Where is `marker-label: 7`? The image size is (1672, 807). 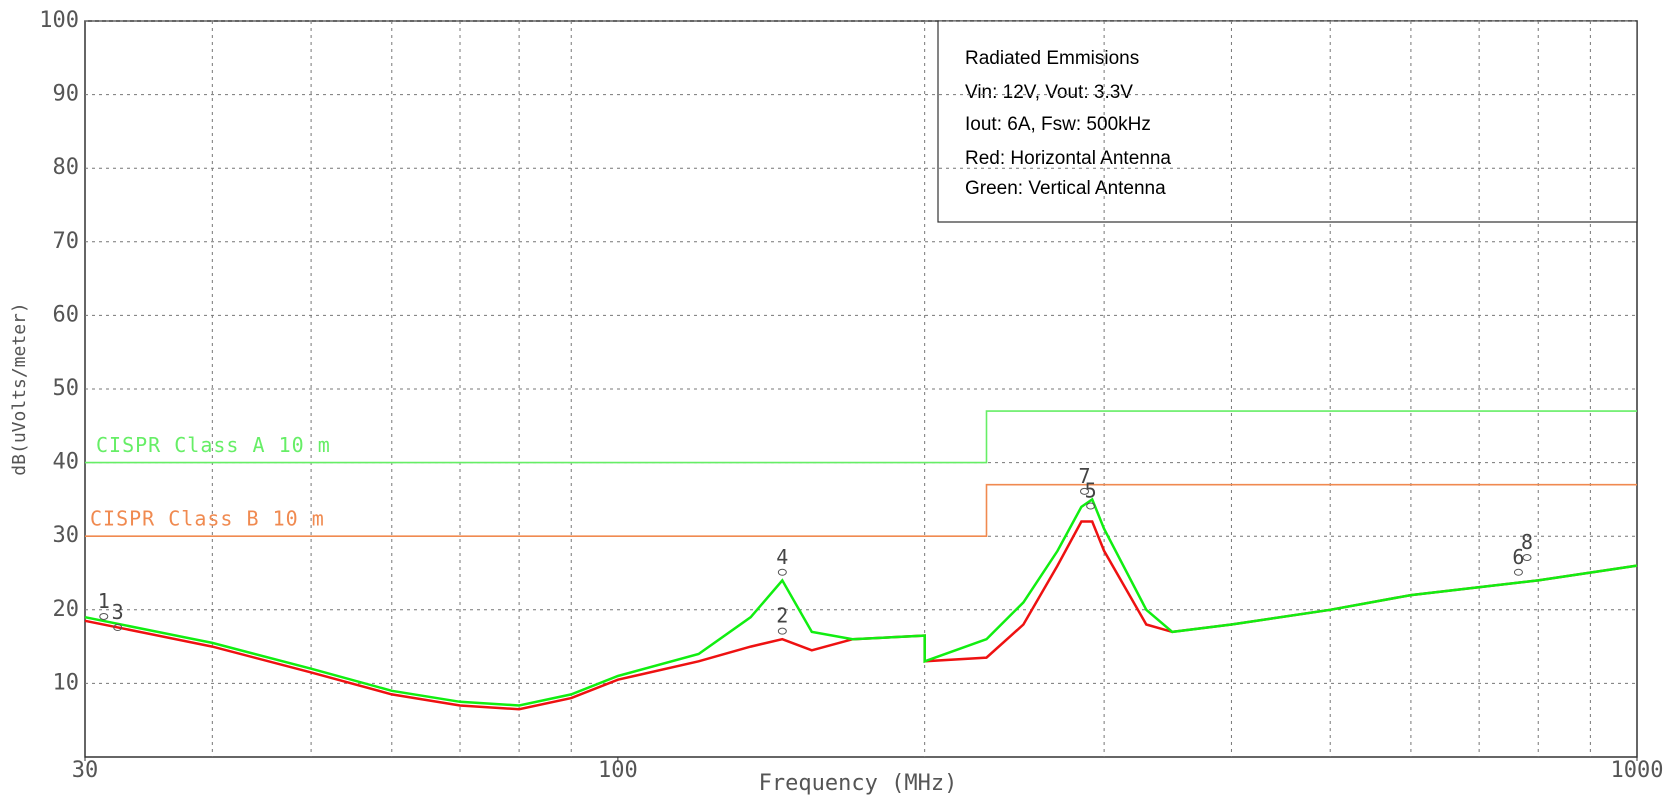 marker-label: 7 is located at coordinates (1084, 476).